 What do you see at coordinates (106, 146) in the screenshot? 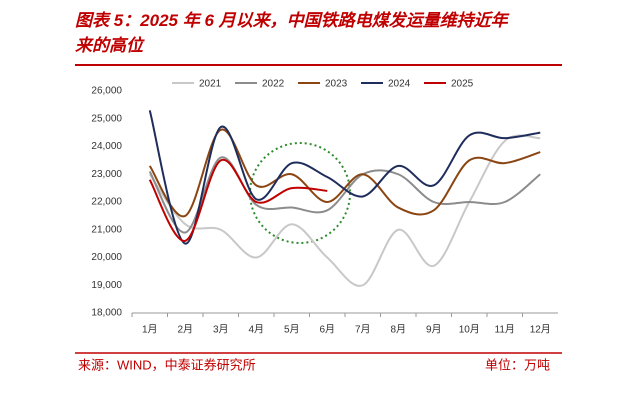
I see `y-tick-label: 24,000` at bounding box center [106, 146].